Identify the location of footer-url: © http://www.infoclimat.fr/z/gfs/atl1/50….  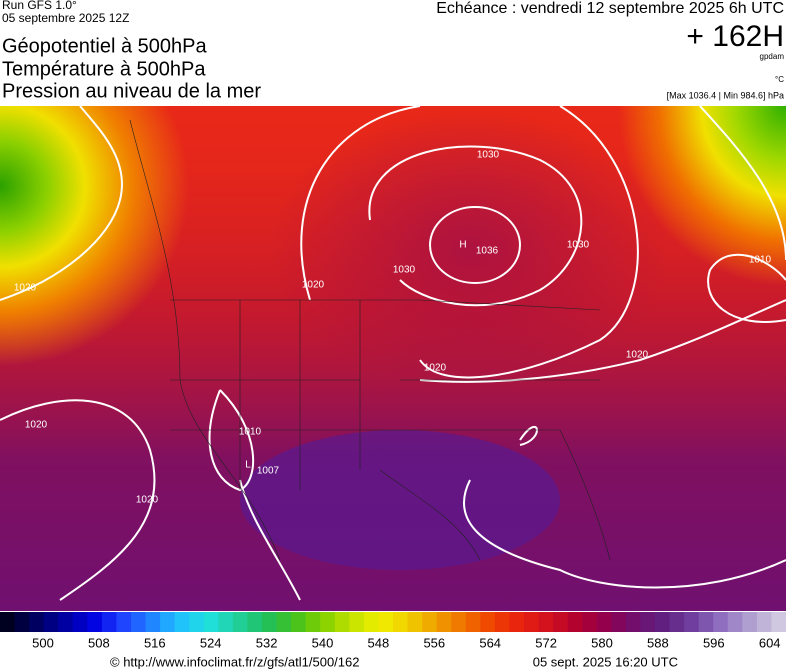
(234, 661).